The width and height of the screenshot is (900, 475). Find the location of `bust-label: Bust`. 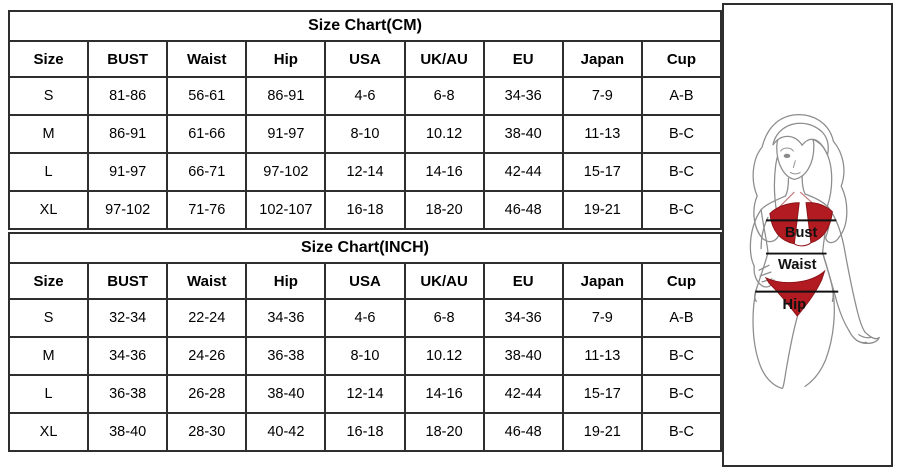

bust-label: Bust is located at coordinates (801, 233).